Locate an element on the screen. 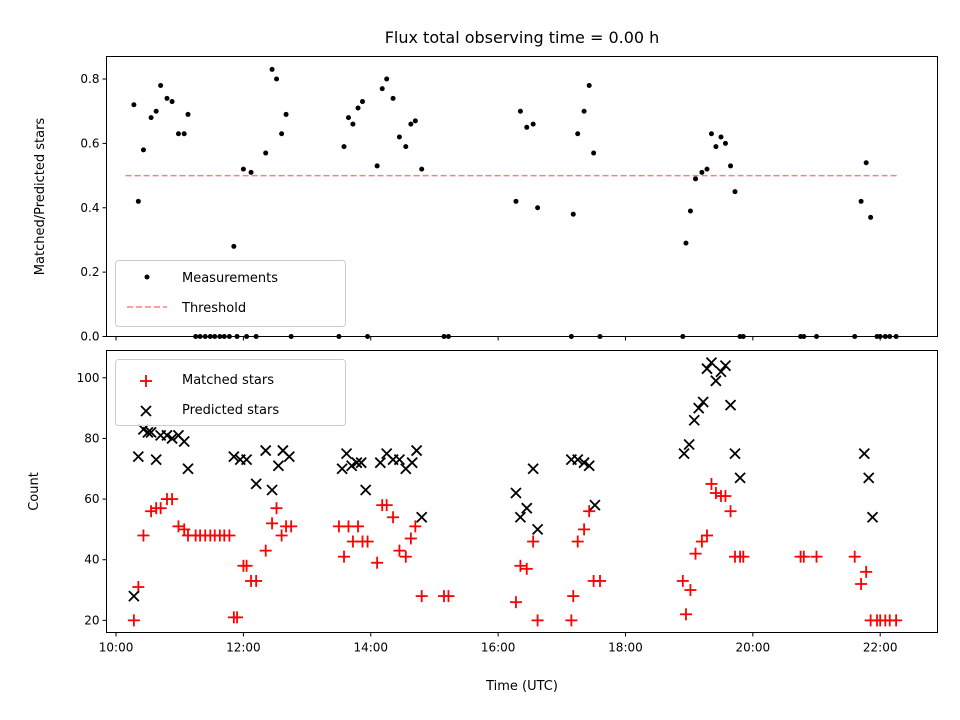  legend-label-threshold: Threshold is located at coordinates (213, 308).